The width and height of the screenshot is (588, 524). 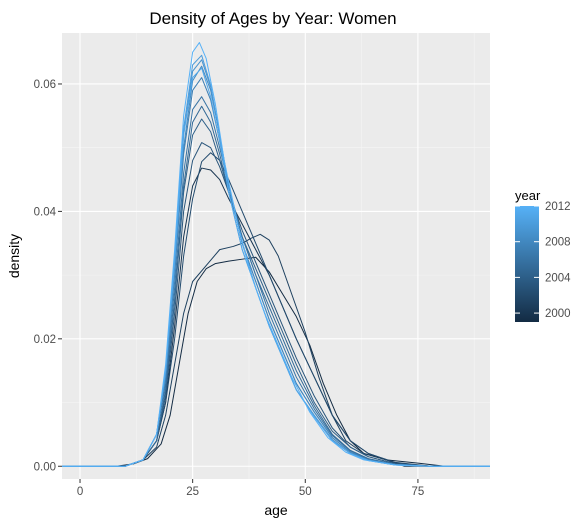 I want to click on y-axis: 0.00 0.02 0.04 0.06, so click(x=48, y=276).